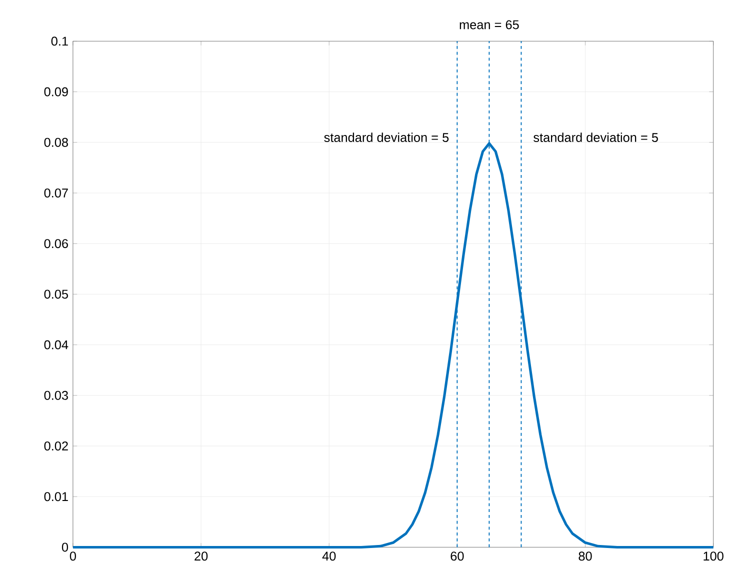  I want to click on x-tick-label: 60, so click(457, 556).